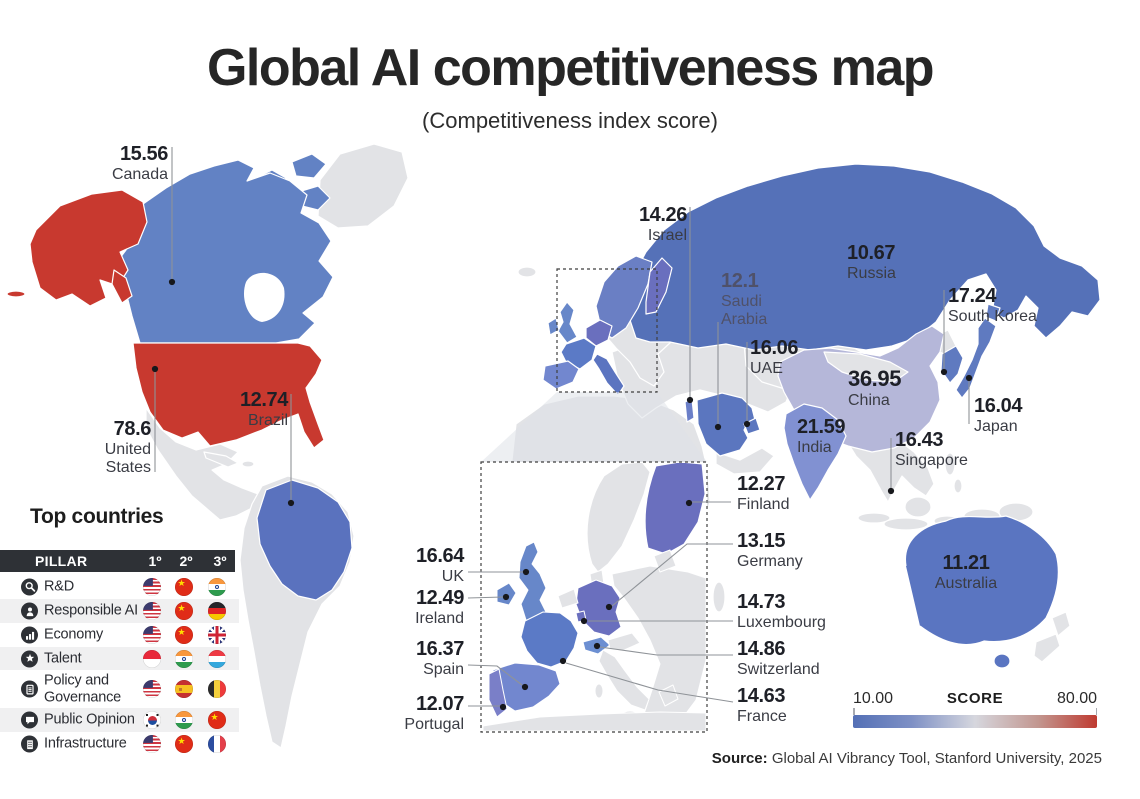 Image resolution: width=1140 pixels, height=799 pixels. Describe the element at coordinates (172, 282) in the screenshot. I see `callout-dot-canada` at that location.